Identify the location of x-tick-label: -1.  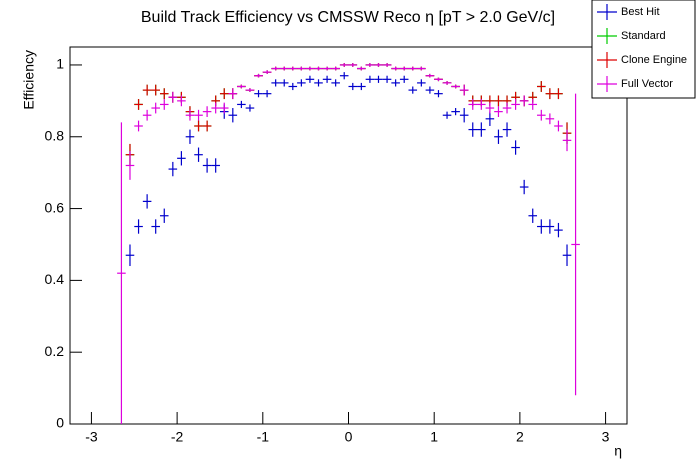
(263, 437).